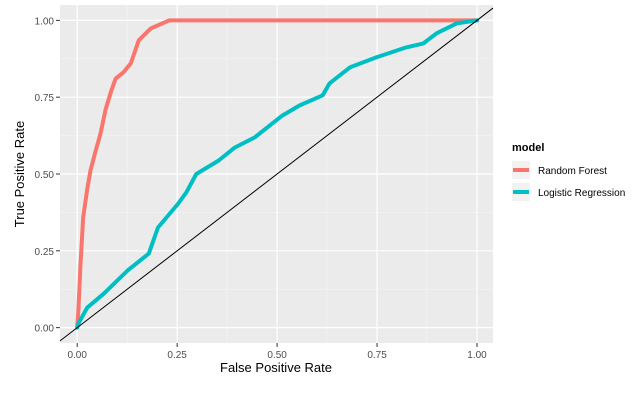 This screenshot has height=408, width=640. What do you see at coordinates (177, 355) in the screenshot?
I see `x-tick-label: 0.25` at bounding box center [177, 355].